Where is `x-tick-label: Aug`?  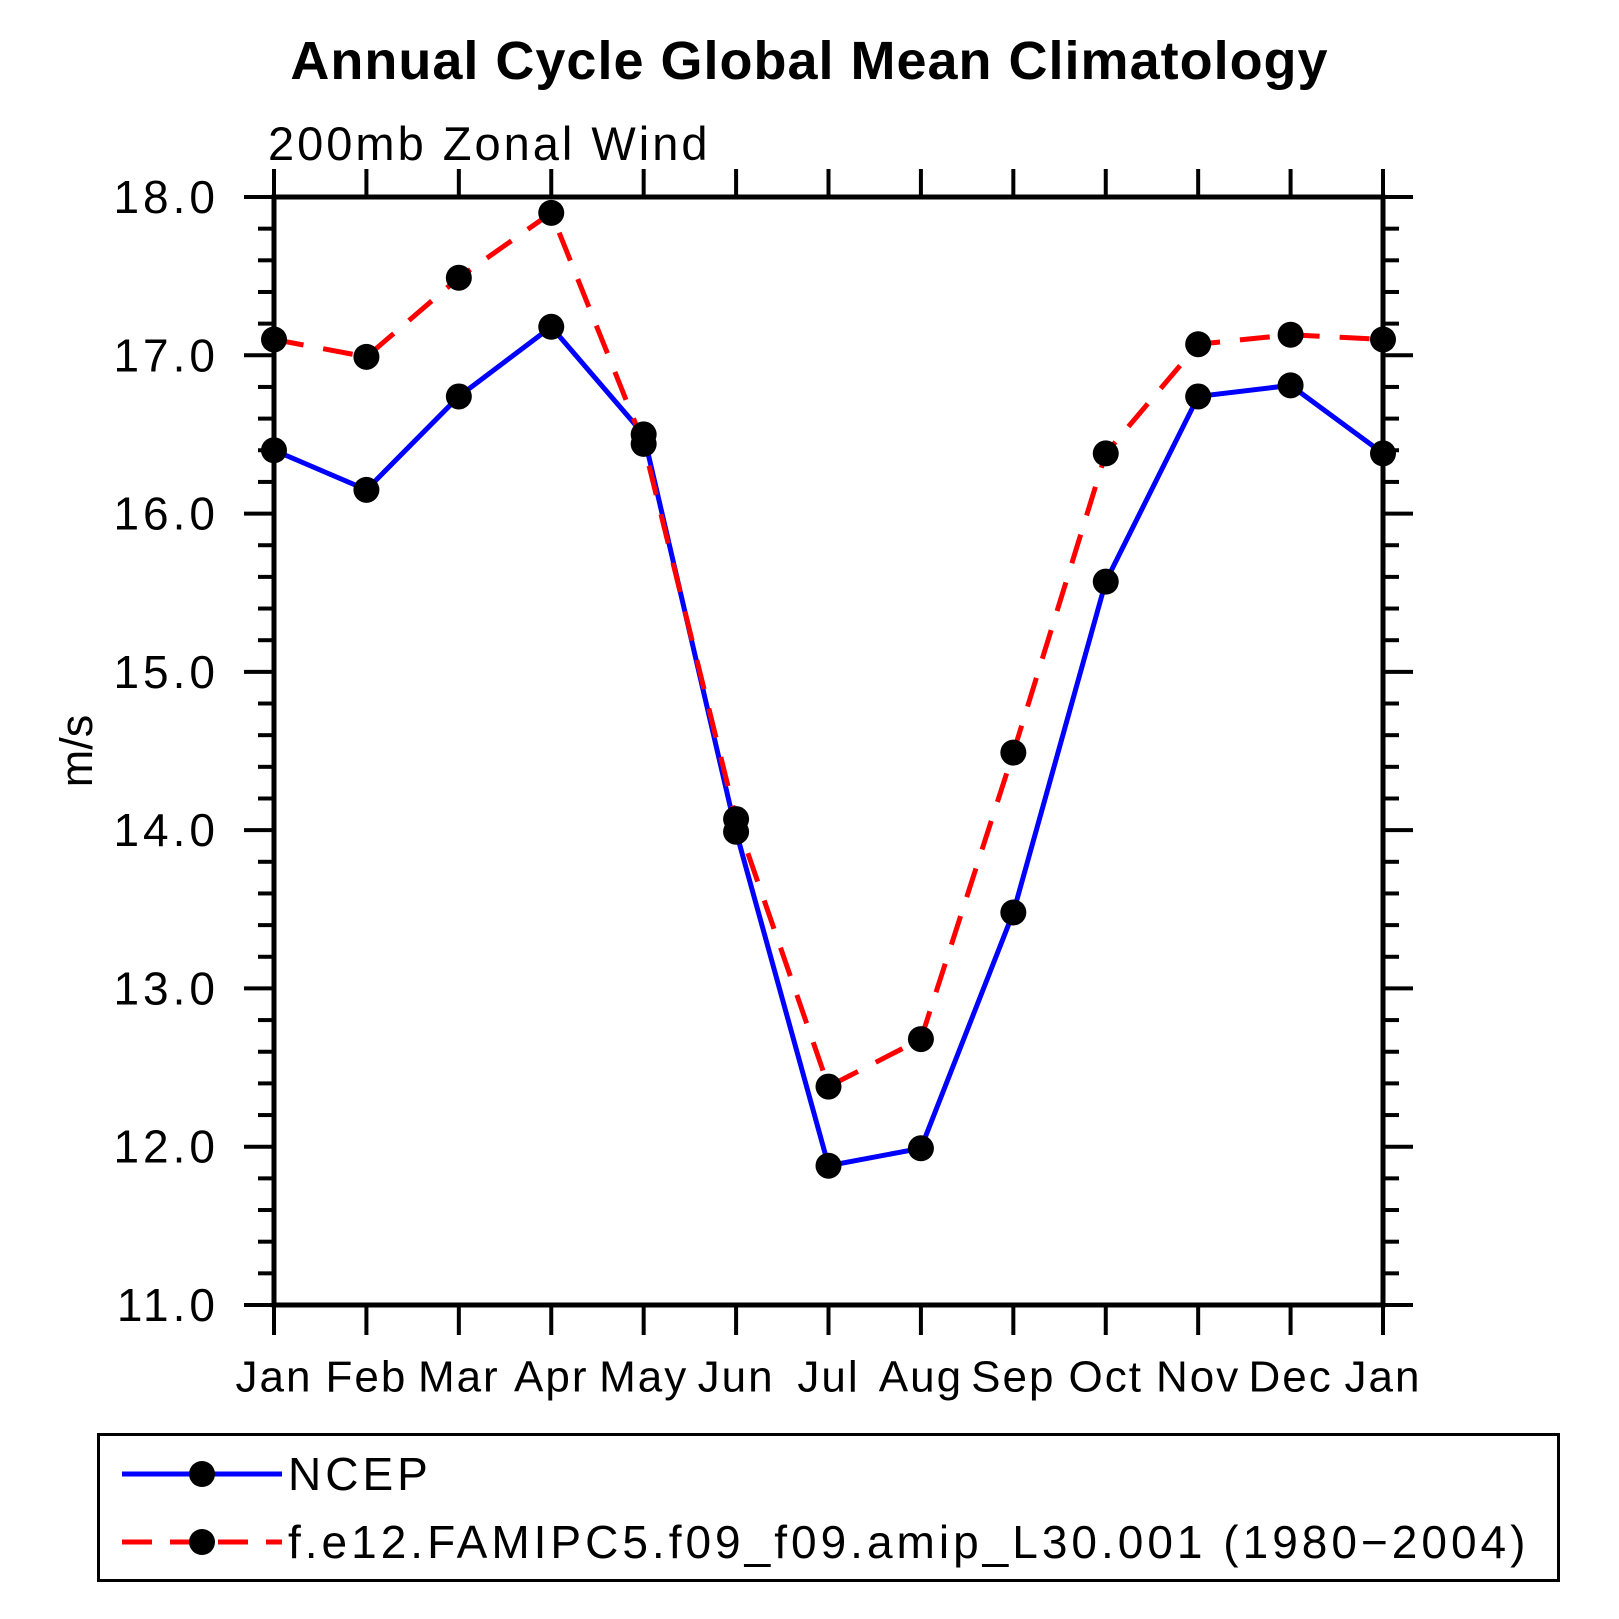 x-tick-label: Aug is located at coordinates (921, 1377).